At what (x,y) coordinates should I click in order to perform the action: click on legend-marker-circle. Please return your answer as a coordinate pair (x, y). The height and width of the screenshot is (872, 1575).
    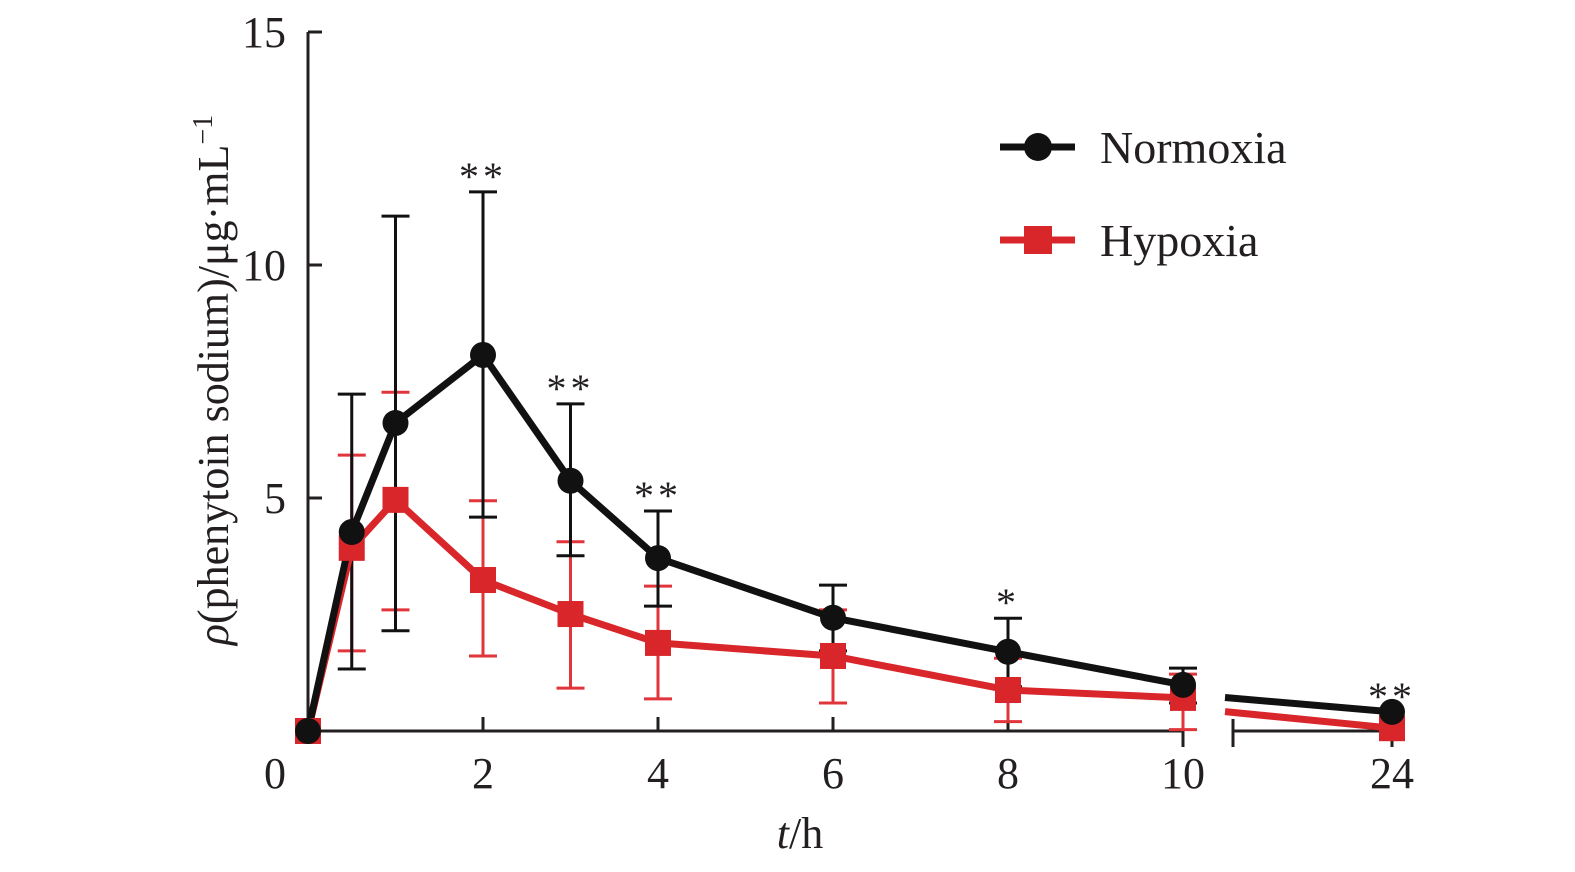
    Looking at the image, I should click on (1038, 147).